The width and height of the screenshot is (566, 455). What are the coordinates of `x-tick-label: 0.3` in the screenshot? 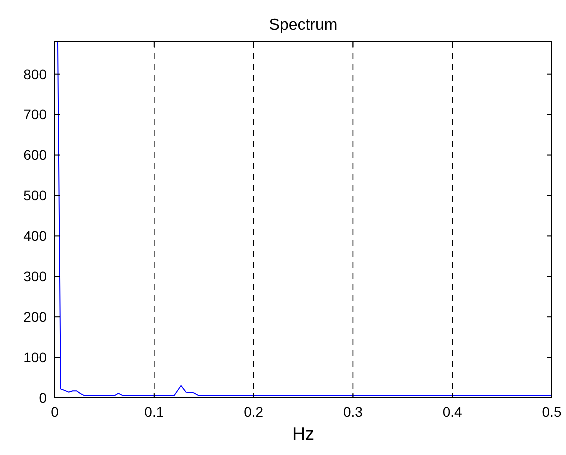 It's located at (353, 412).